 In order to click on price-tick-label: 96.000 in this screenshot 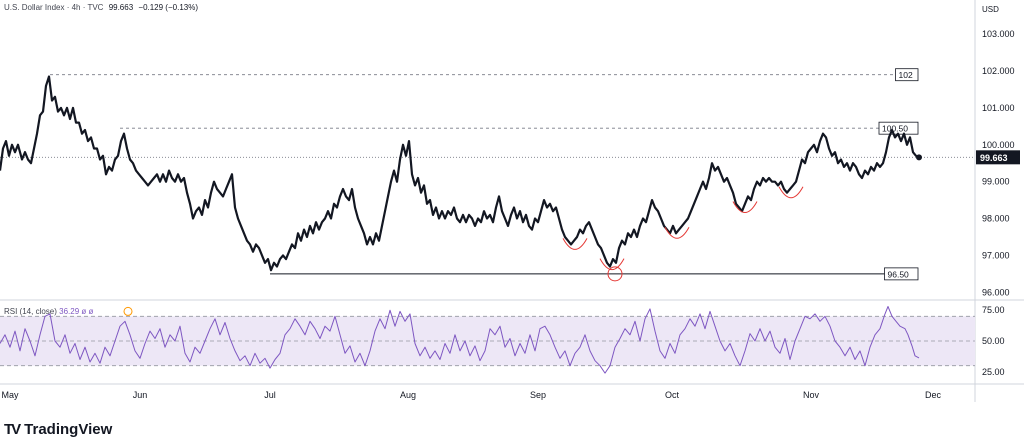, I will do `click(996, 292)`.